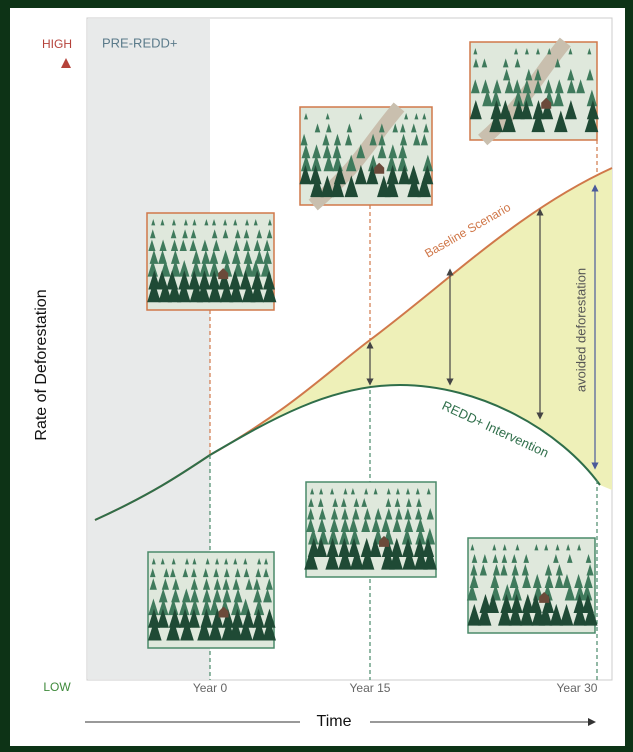 The height and width of the screenshot is (752, 633). I want to click on forest-frame, so click(531, 585).